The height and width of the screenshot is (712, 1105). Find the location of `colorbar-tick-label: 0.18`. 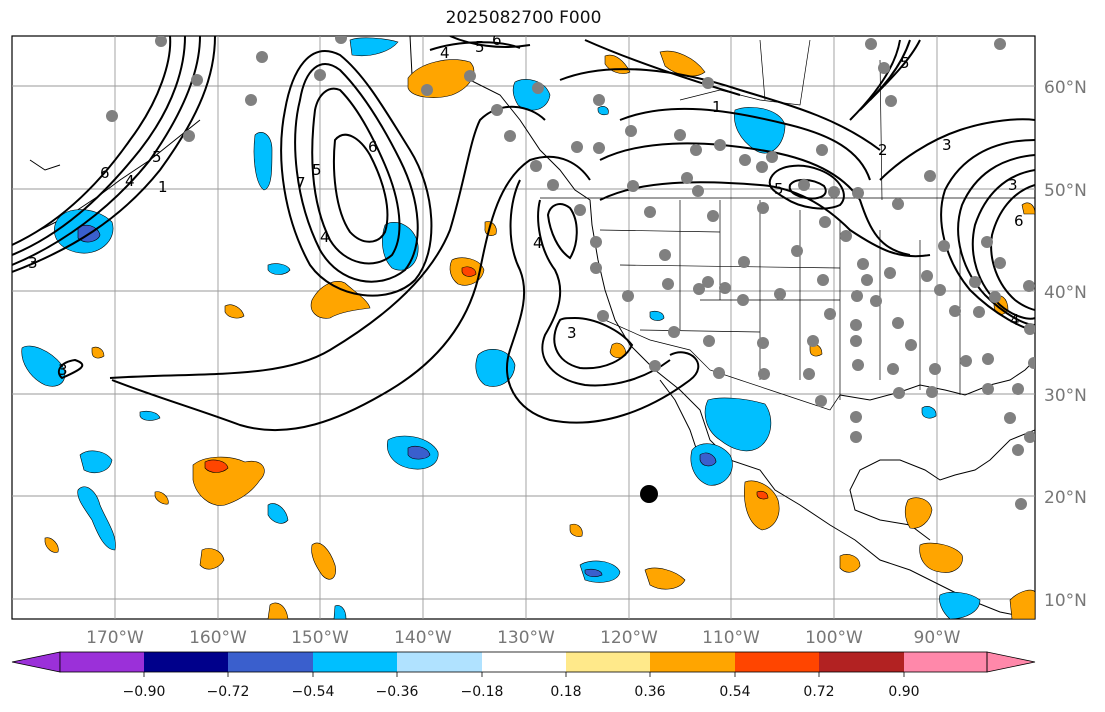

colorbar-tick-label: 0.18 is located at coordinates (565, 692).